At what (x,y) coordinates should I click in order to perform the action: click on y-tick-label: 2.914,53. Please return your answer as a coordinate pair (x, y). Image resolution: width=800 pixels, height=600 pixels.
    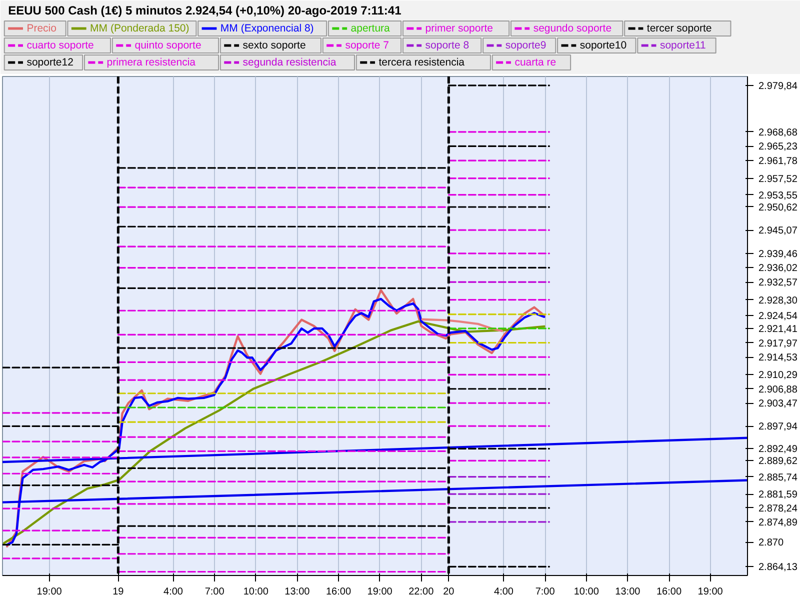
    Looking at the image, I should click on (778, 358).